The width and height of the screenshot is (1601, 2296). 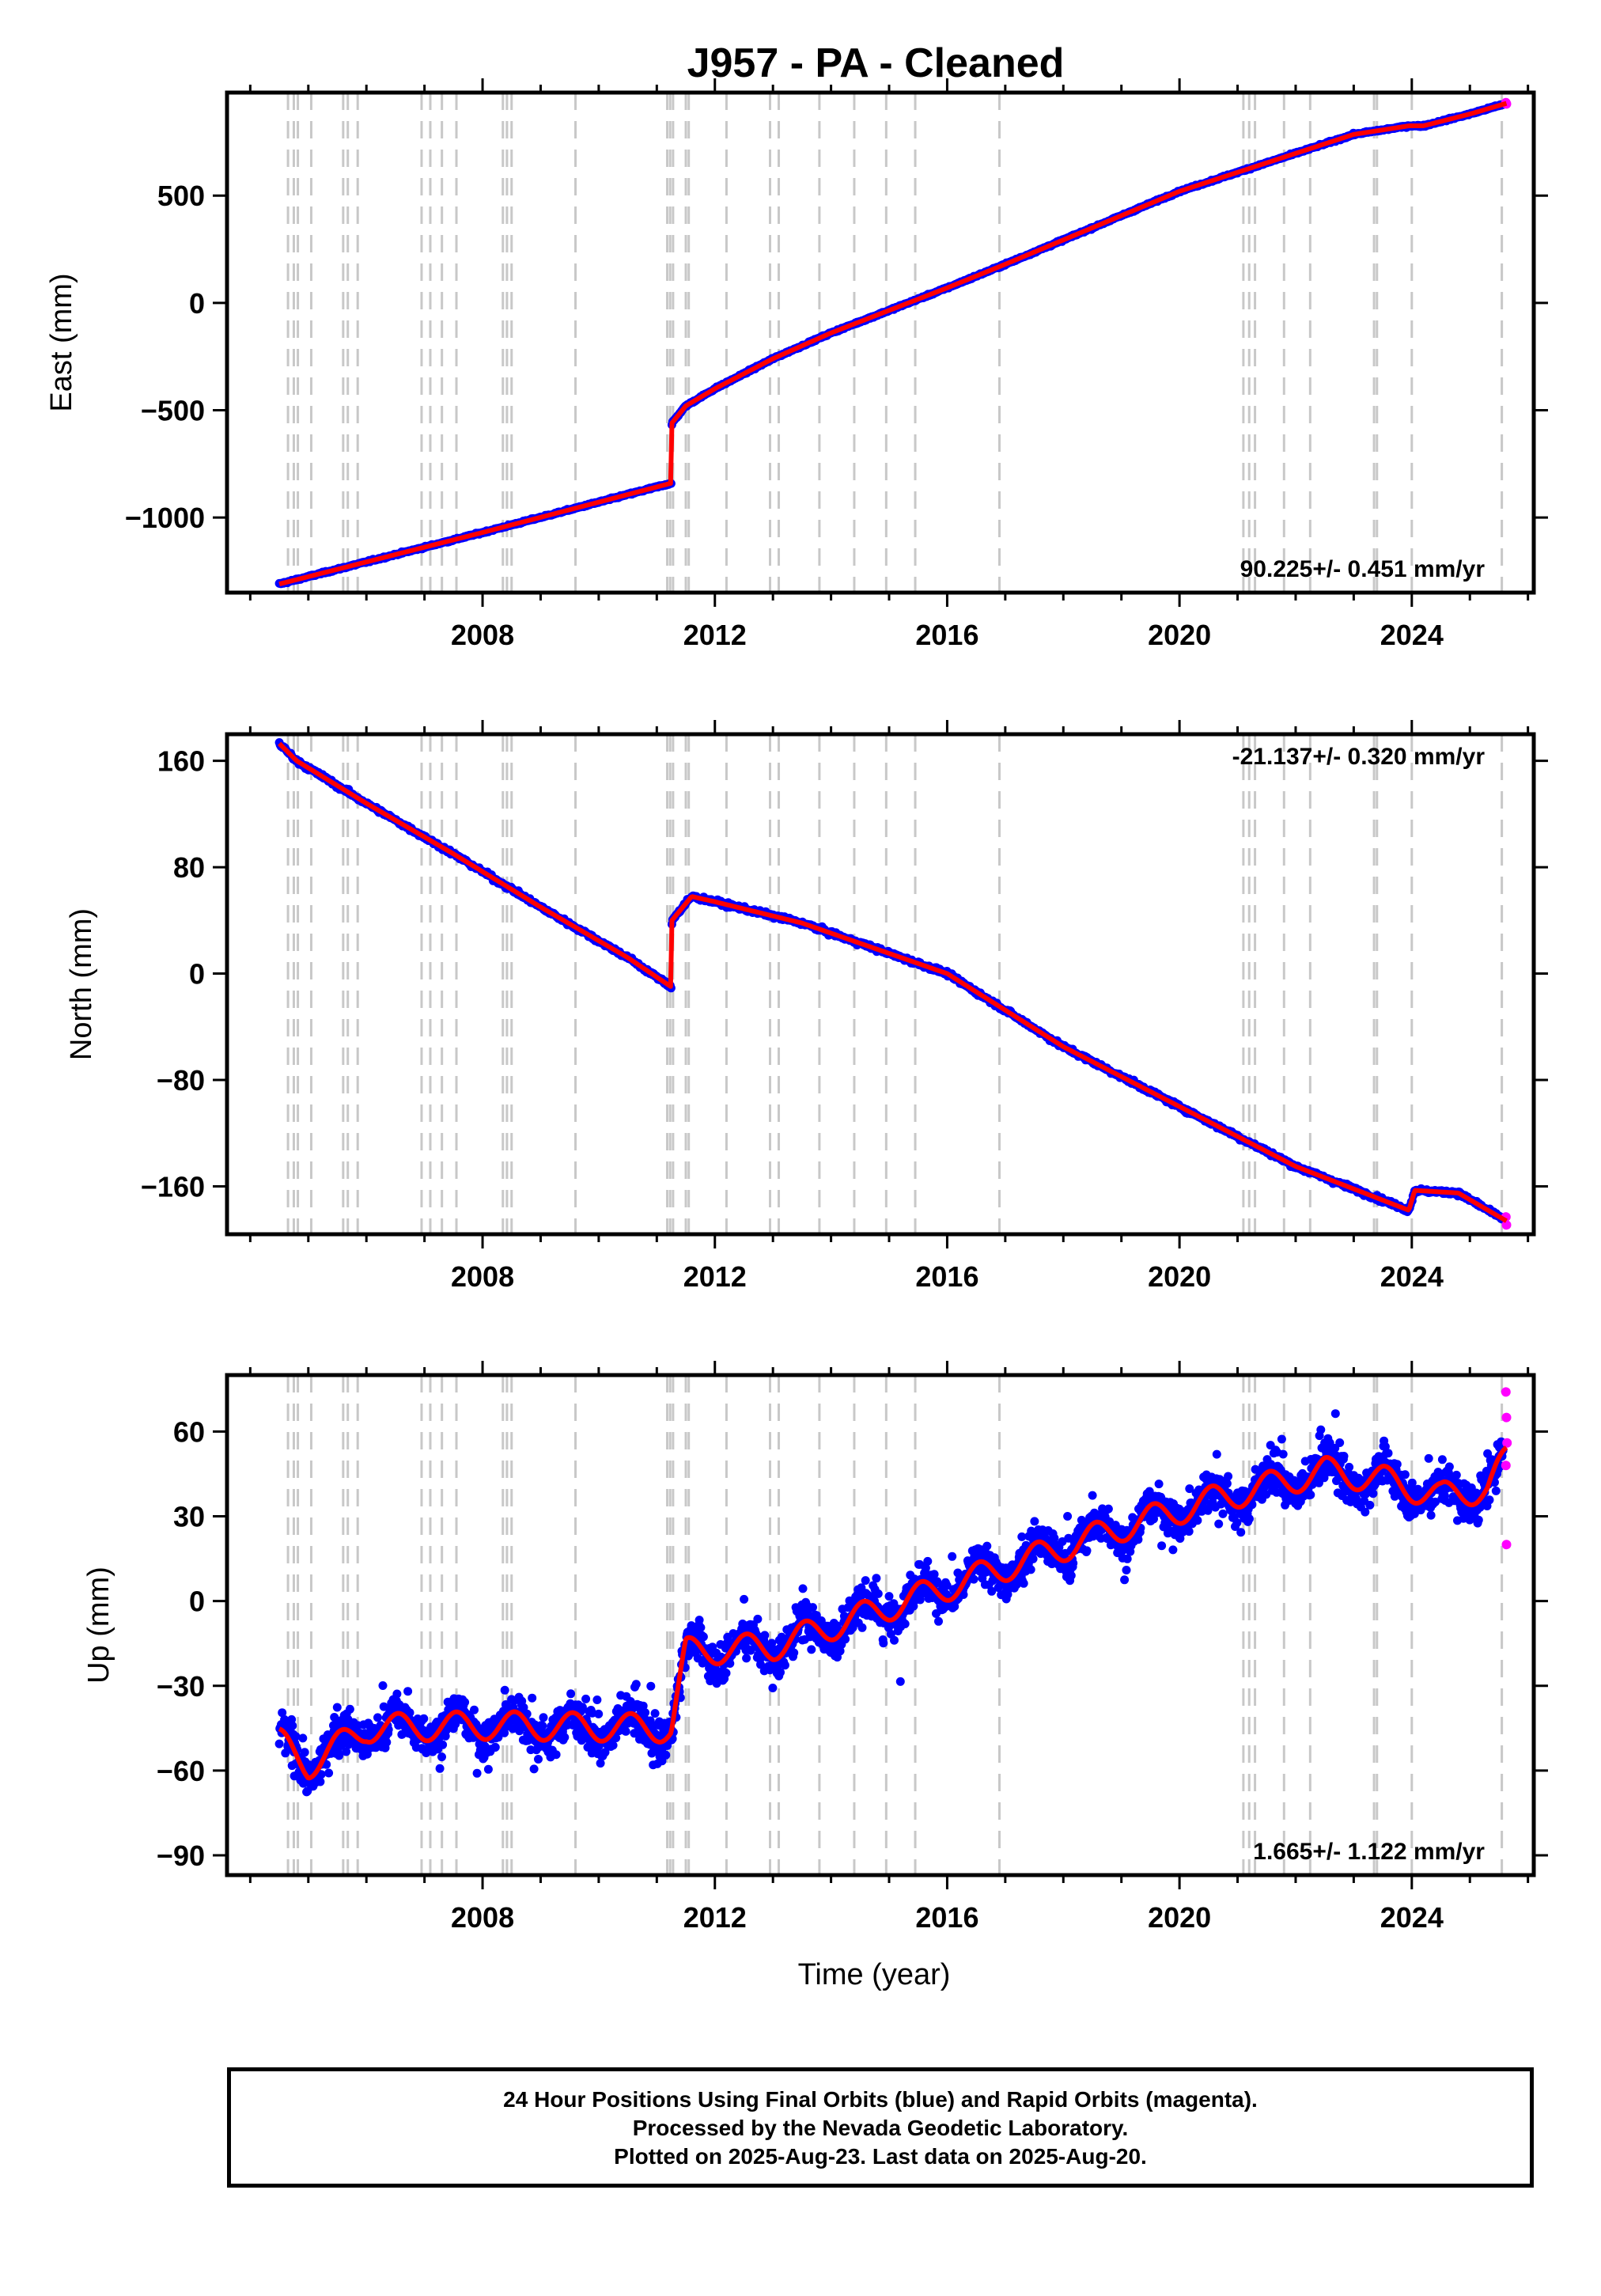 I want to click on x-tick-label: 2016, so click(x=947, y=1276).